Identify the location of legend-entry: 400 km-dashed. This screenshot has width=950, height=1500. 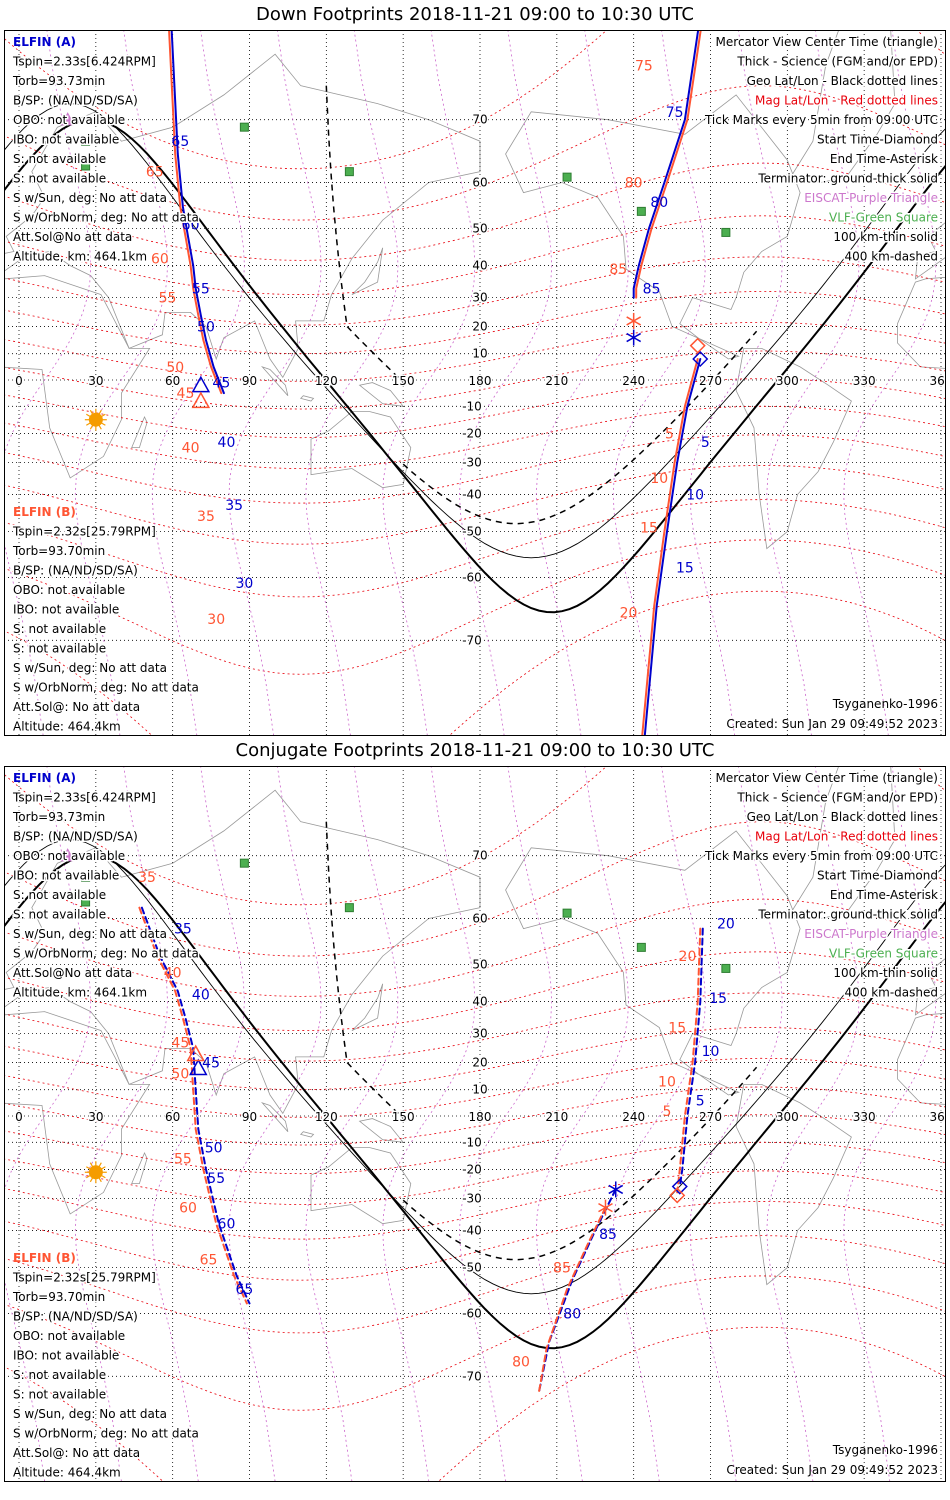
(891, 993).